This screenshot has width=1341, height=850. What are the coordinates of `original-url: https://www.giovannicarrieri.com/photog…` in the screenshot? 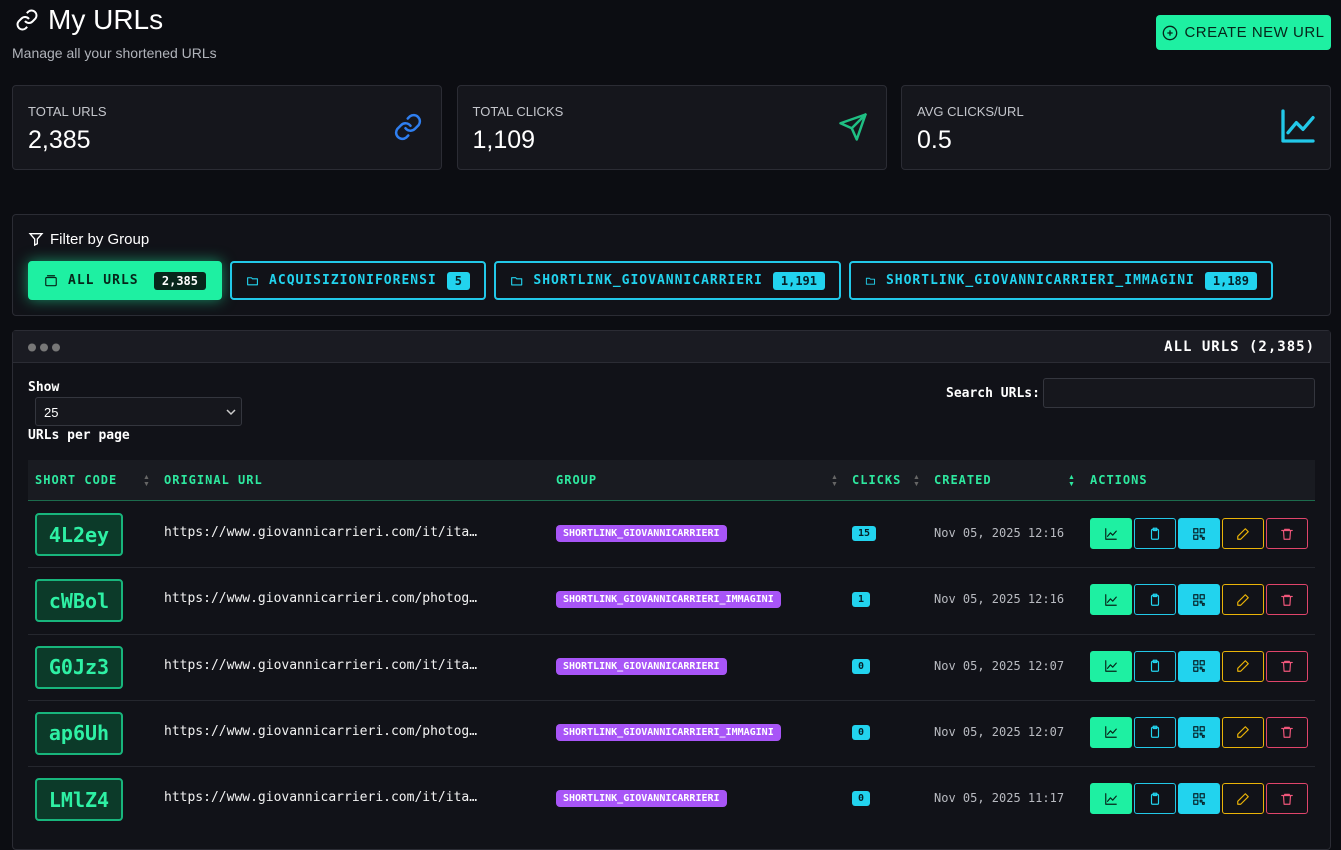 It's located at (320, 731).